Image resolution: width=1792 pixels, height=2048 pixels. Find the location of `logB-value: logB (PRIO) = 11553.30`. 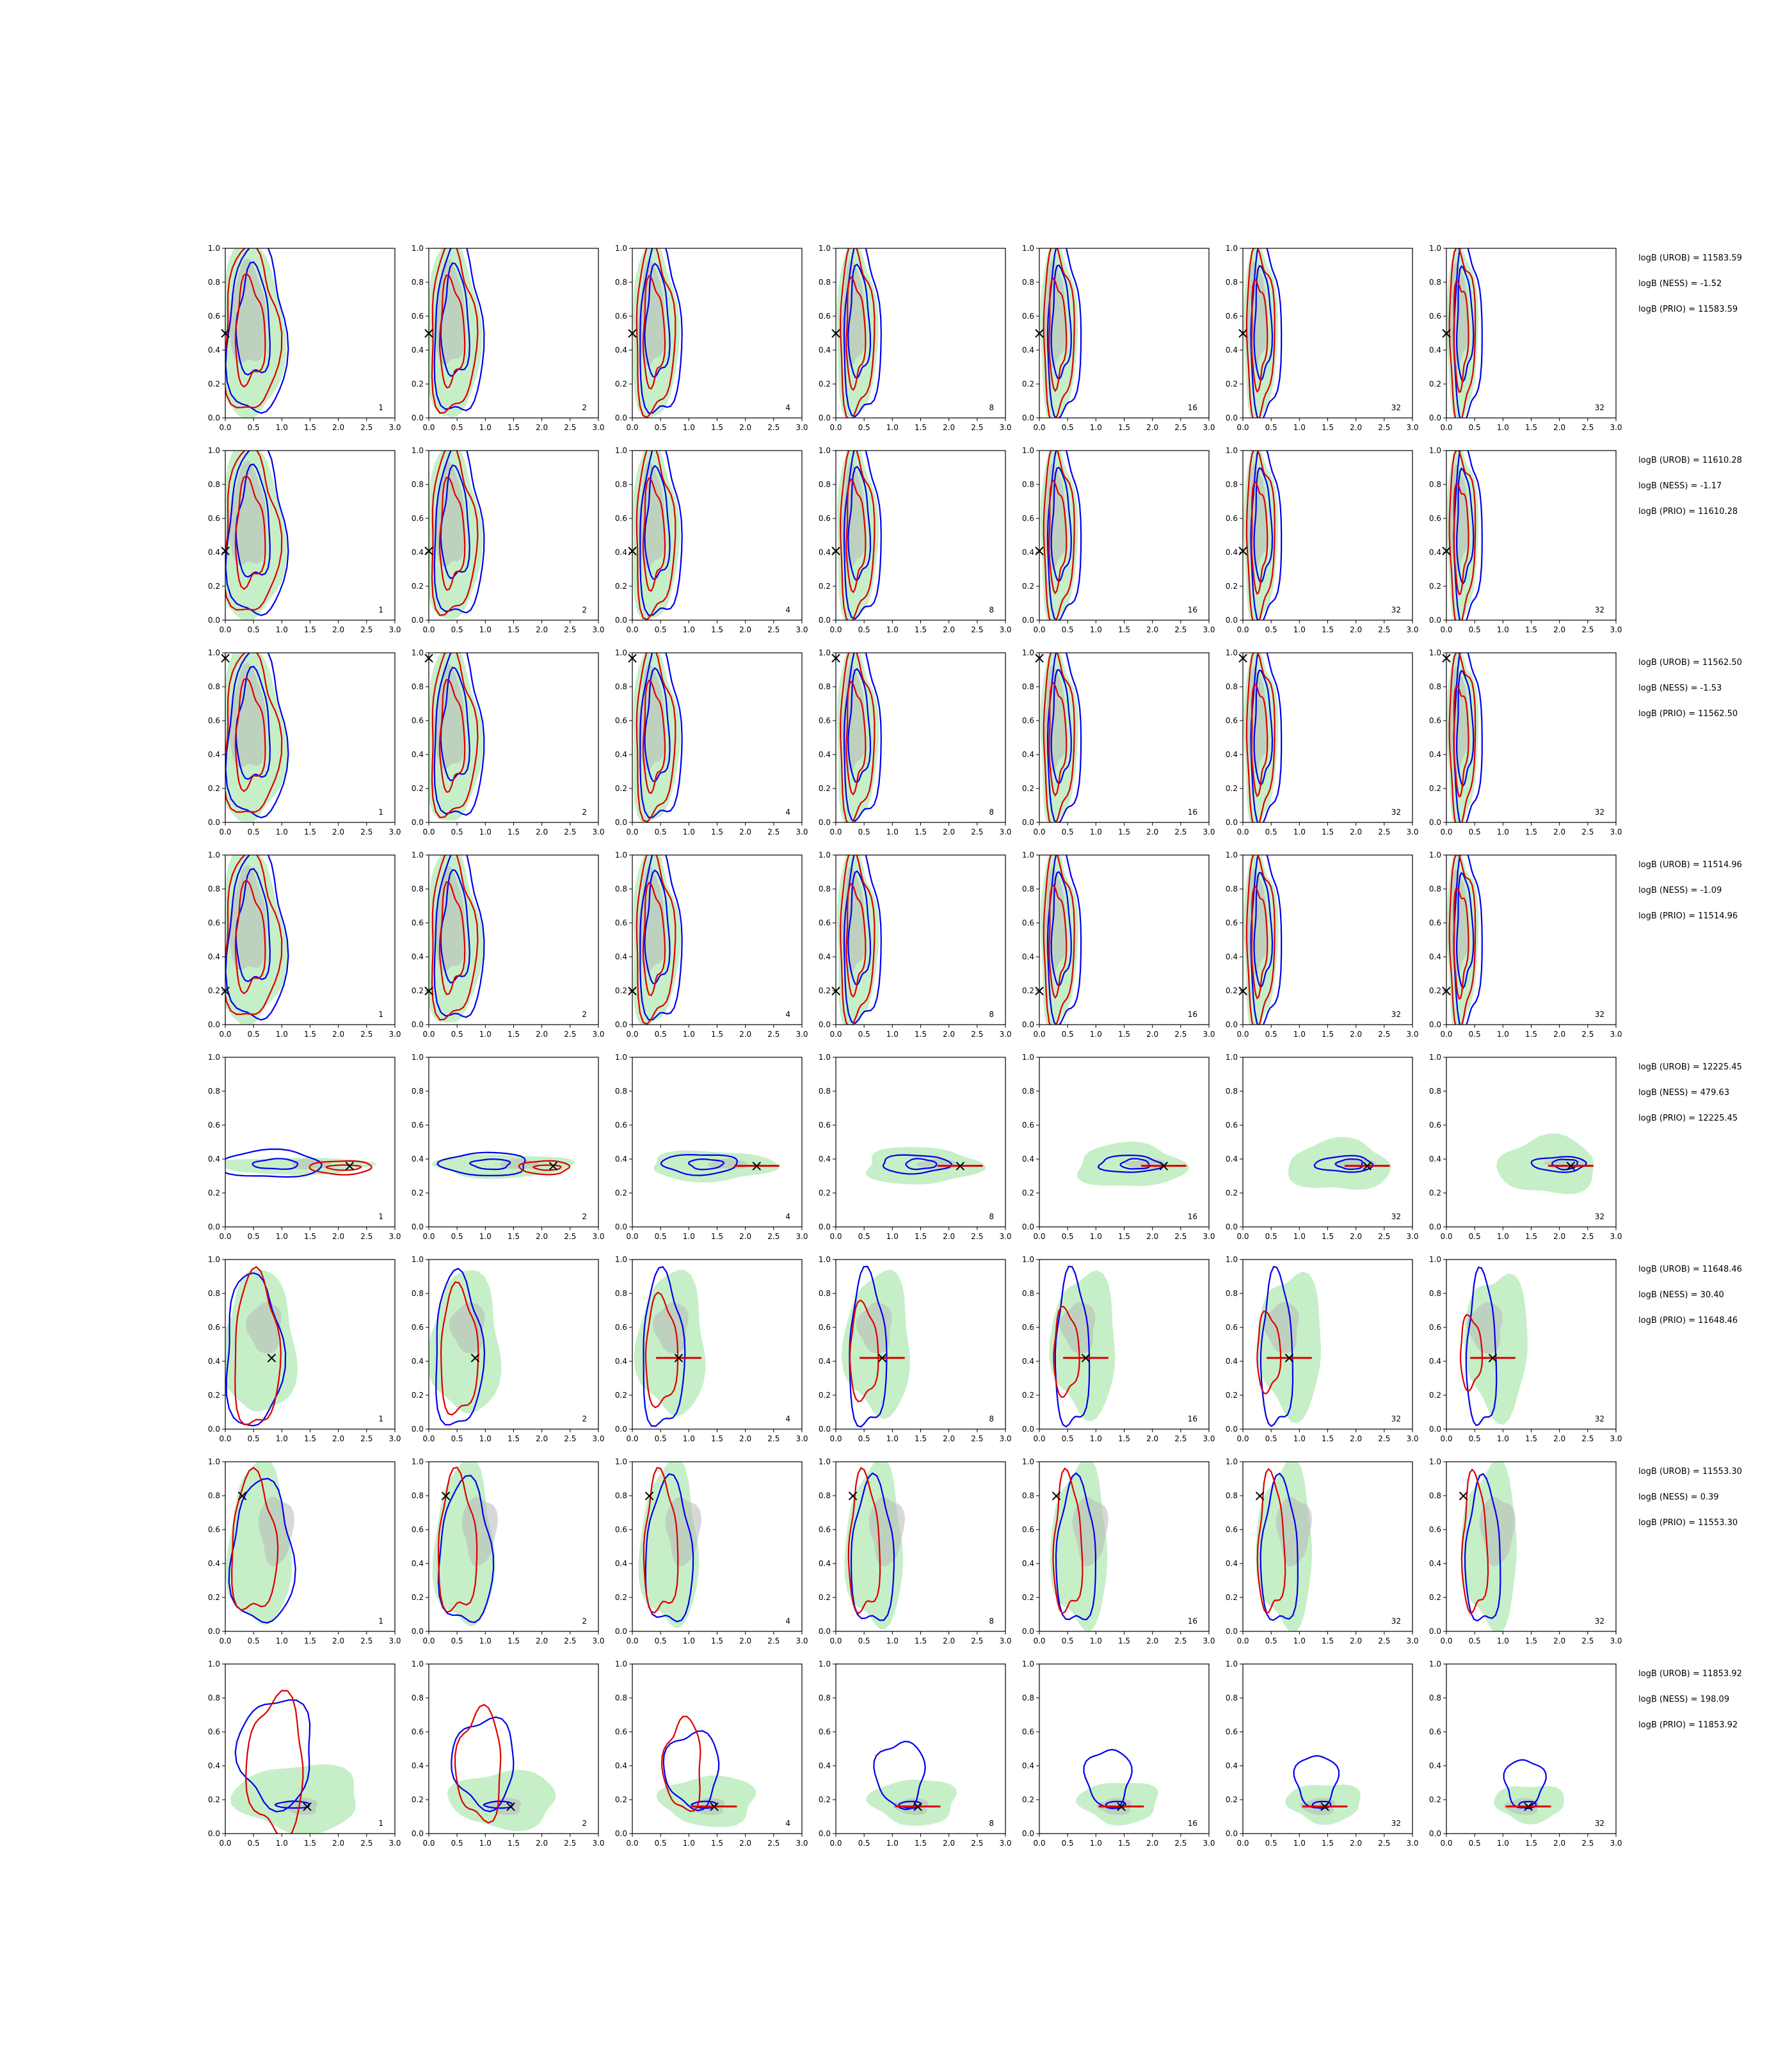

logB-value: logB (PRIO) = 11553.30 is located at coordinates (1688, 1523).